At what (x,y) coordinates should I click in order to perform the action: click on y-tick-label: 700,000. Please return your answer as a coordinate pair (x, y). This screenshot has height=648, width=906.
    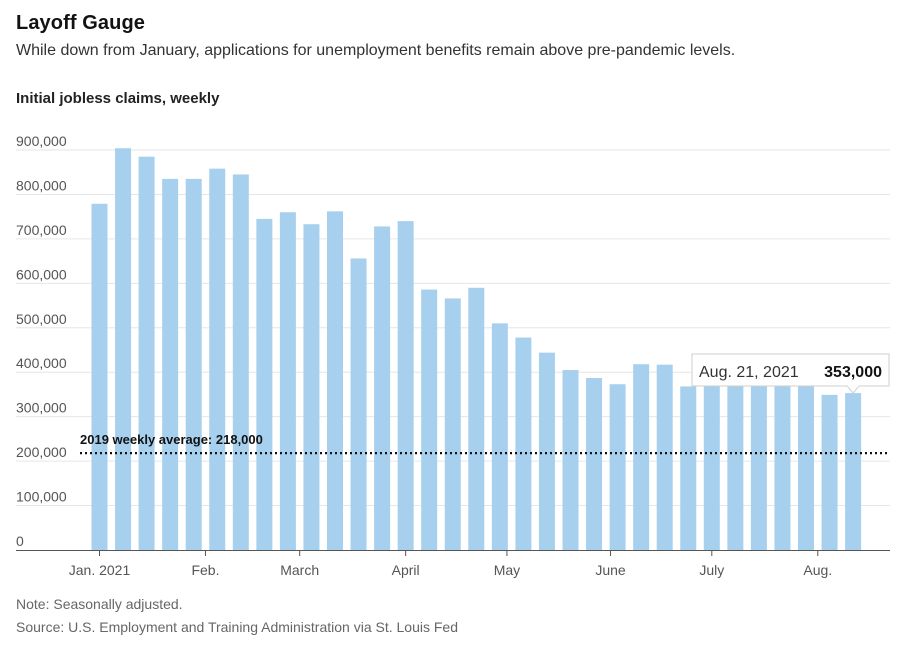
    Looking at the image, I should click on (41, 230).